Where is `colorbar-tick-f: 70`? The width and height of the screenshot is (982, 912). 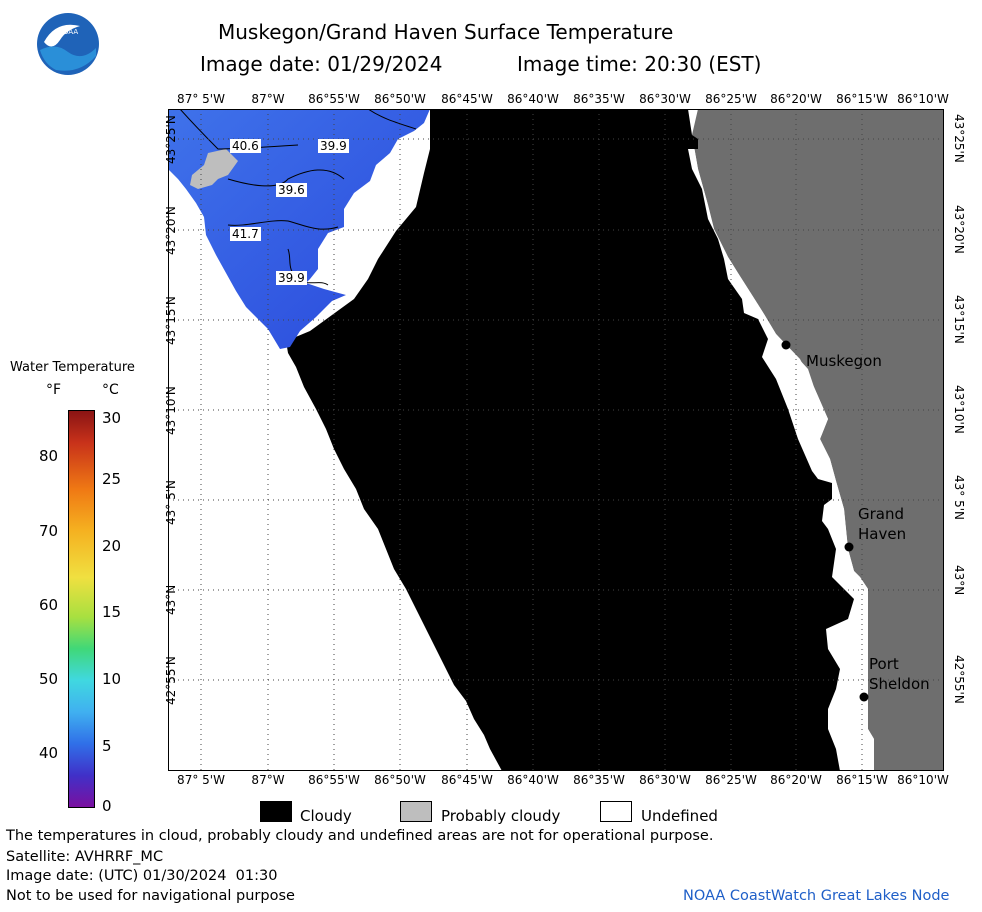 colorbar-tick-f: 70 is located at coordinates (49, 531).